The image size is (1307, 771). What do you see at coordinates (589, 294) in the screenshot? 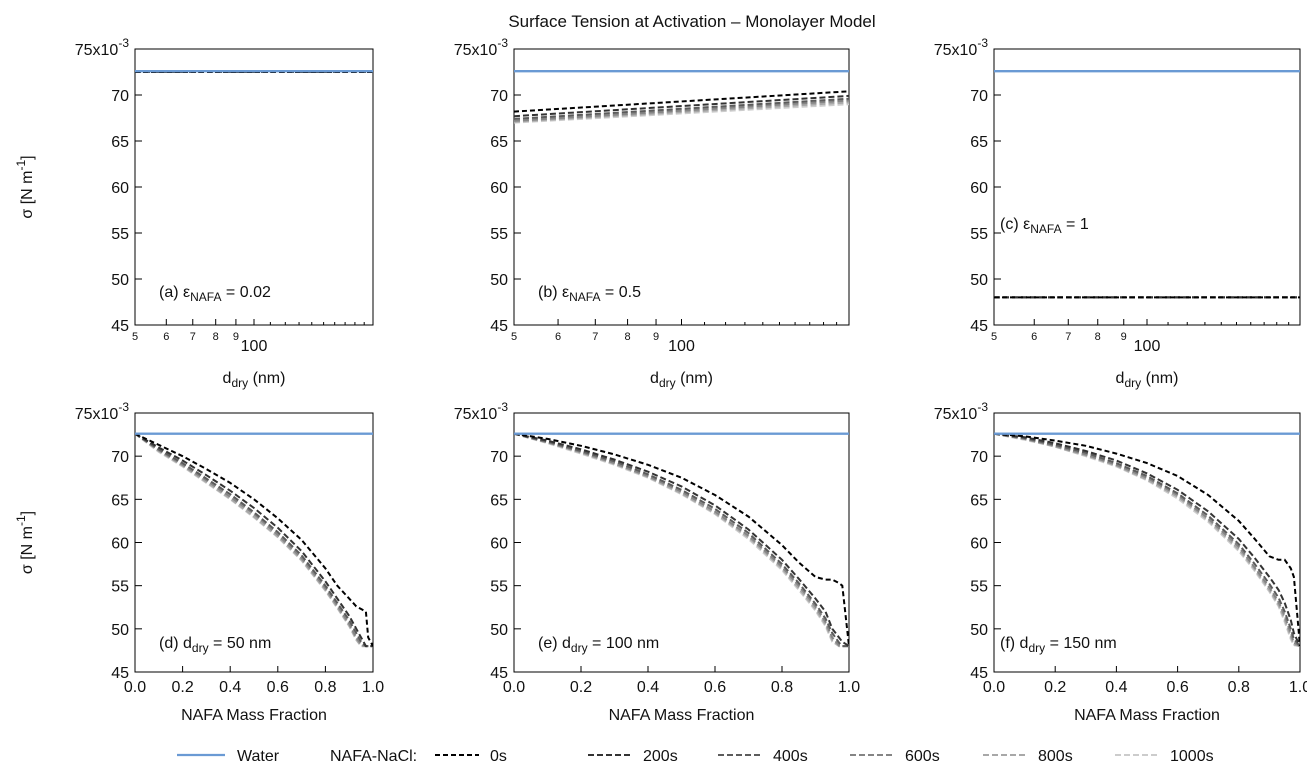
I see `panel-label: (b) εNAFA​ = 0.5` at bounding box center [589, 294].